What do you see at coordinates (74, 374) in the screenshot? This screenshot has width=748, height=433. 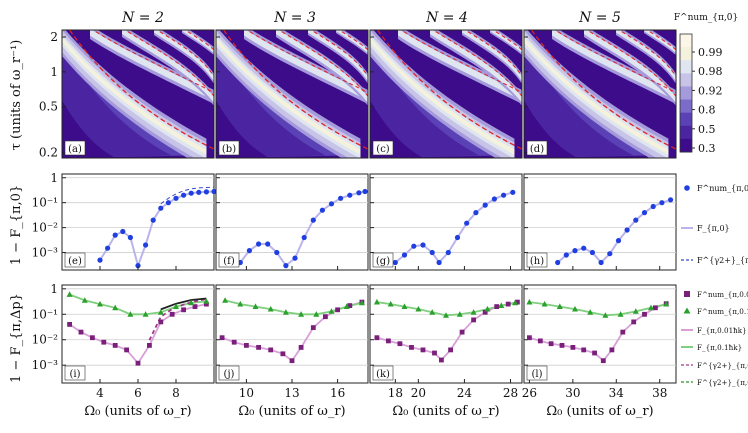 I see `panel-label: (i)` at bounding box center [74, 374].